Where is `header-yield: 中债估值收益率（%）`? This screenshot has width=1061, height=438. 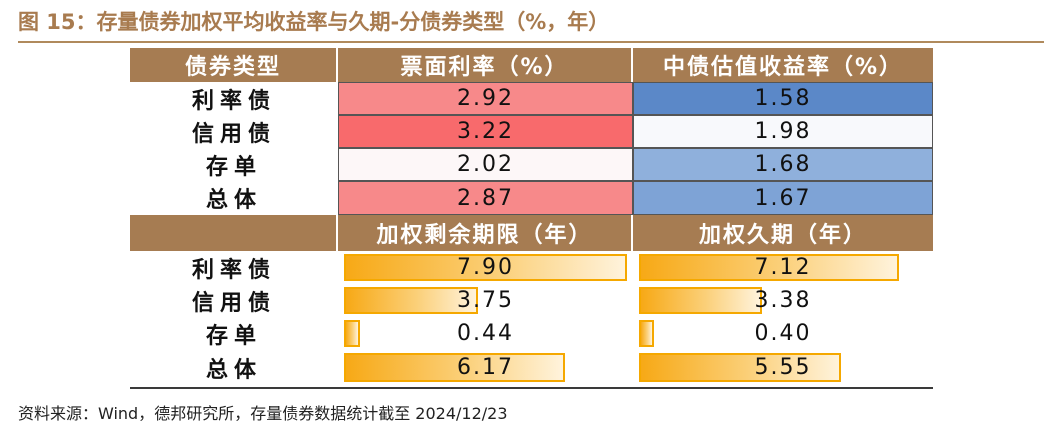 header-yield: 中债估值收益率（%） is located at coordinates (783, 67).